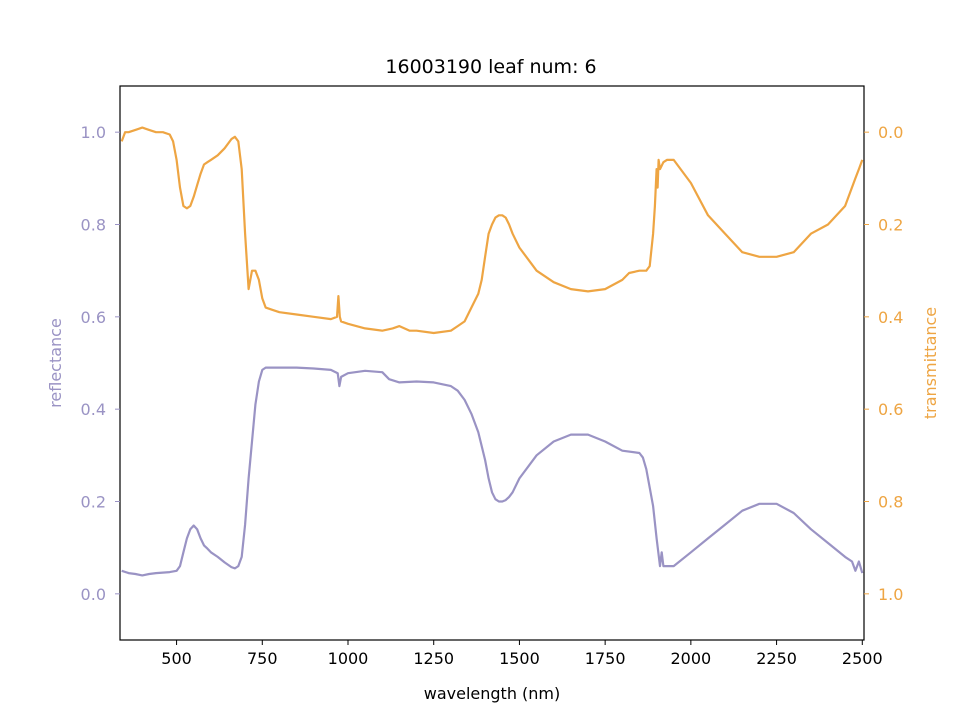 Image resolution: width=960 pixels, height=720 pixels. Describe the element at coordinates (890, 594) in the screenshot. I see `y2-tick-label: 1.0` at that location.